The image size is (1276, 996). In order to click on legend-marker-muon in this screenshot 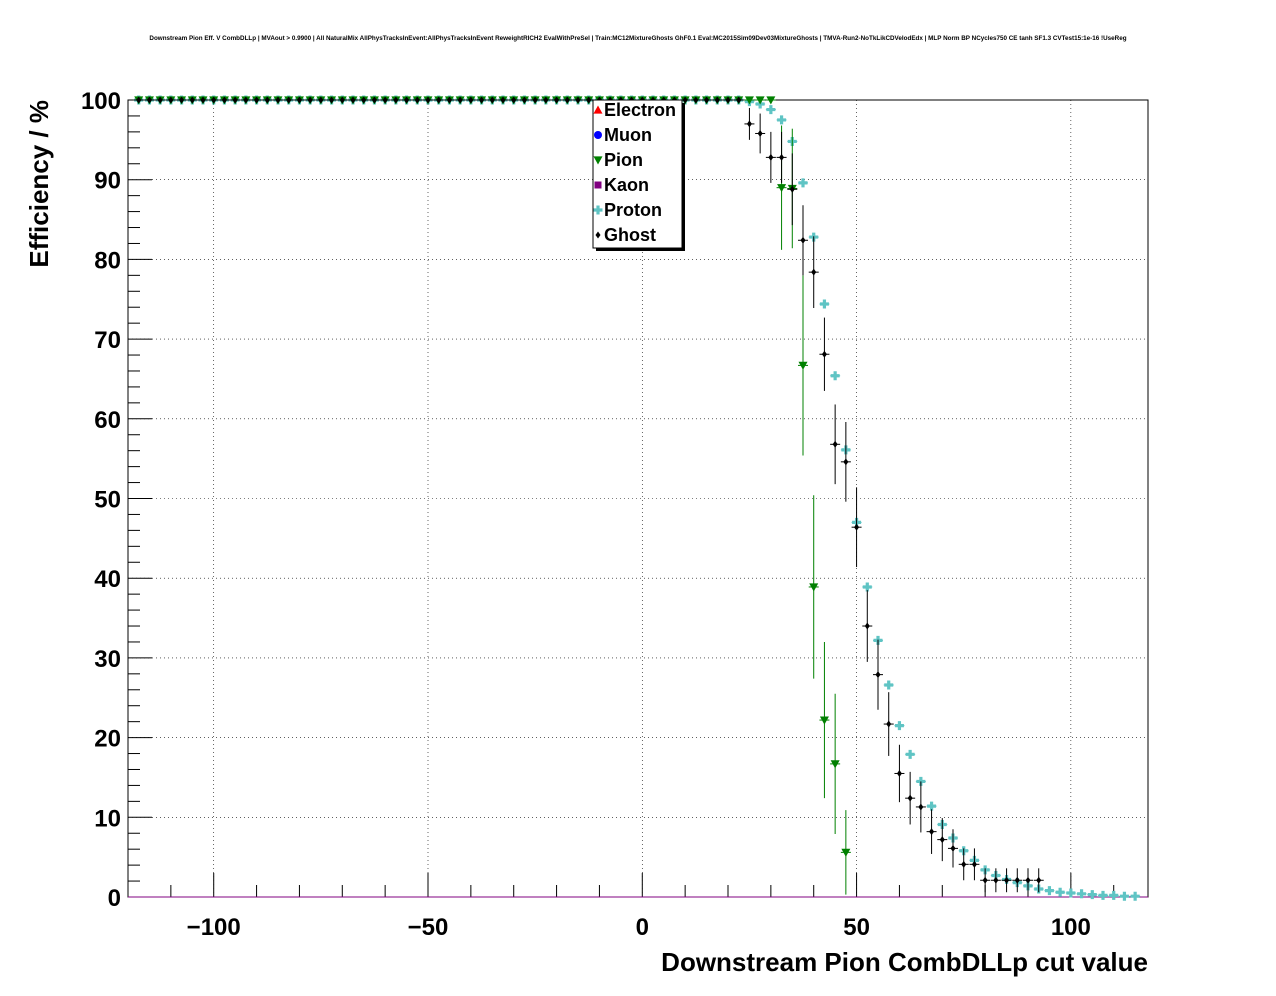, I will do `click(598, 135)`.